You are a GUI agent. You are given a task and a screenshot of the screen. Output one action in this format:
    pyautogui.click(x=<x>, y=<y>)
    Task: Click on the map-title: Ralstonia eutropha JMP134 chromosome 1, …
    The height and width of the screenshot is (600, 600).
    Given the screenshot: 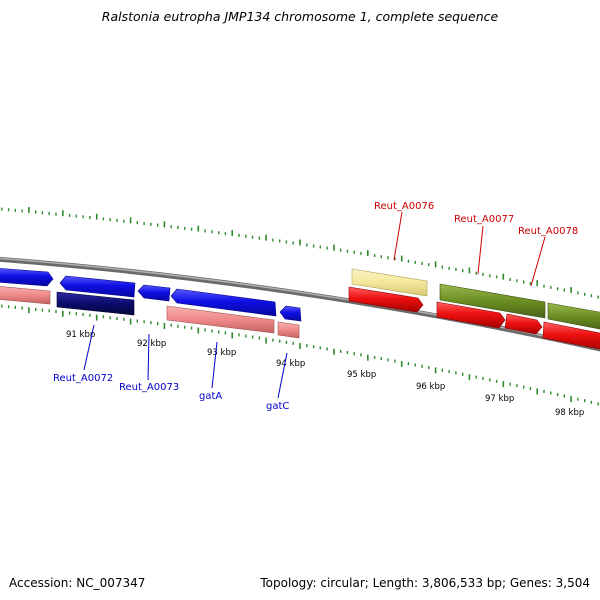 What is the action you would take?
    pyautogui.click(x=300, y=16)
    